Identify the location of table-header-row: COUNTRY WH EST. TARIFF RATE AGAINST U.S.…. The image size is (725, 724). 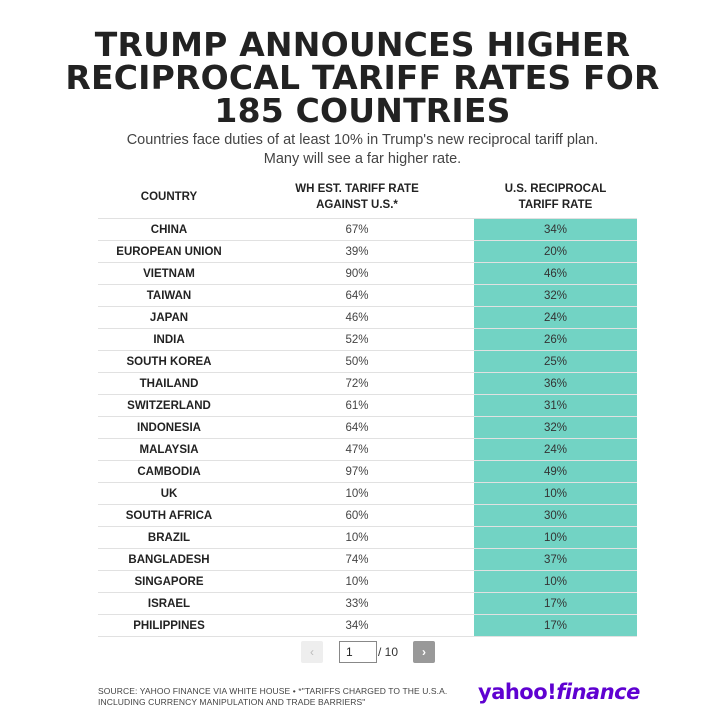
(367, 197).